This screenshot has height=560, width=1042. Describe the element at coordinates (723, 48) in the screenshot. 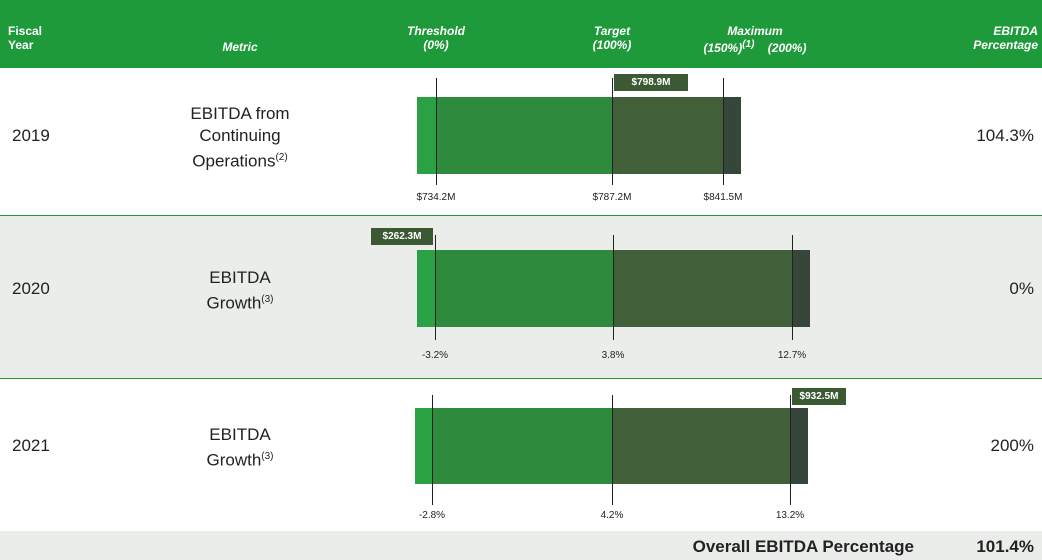

I see `header-text: (150%)` at that location.